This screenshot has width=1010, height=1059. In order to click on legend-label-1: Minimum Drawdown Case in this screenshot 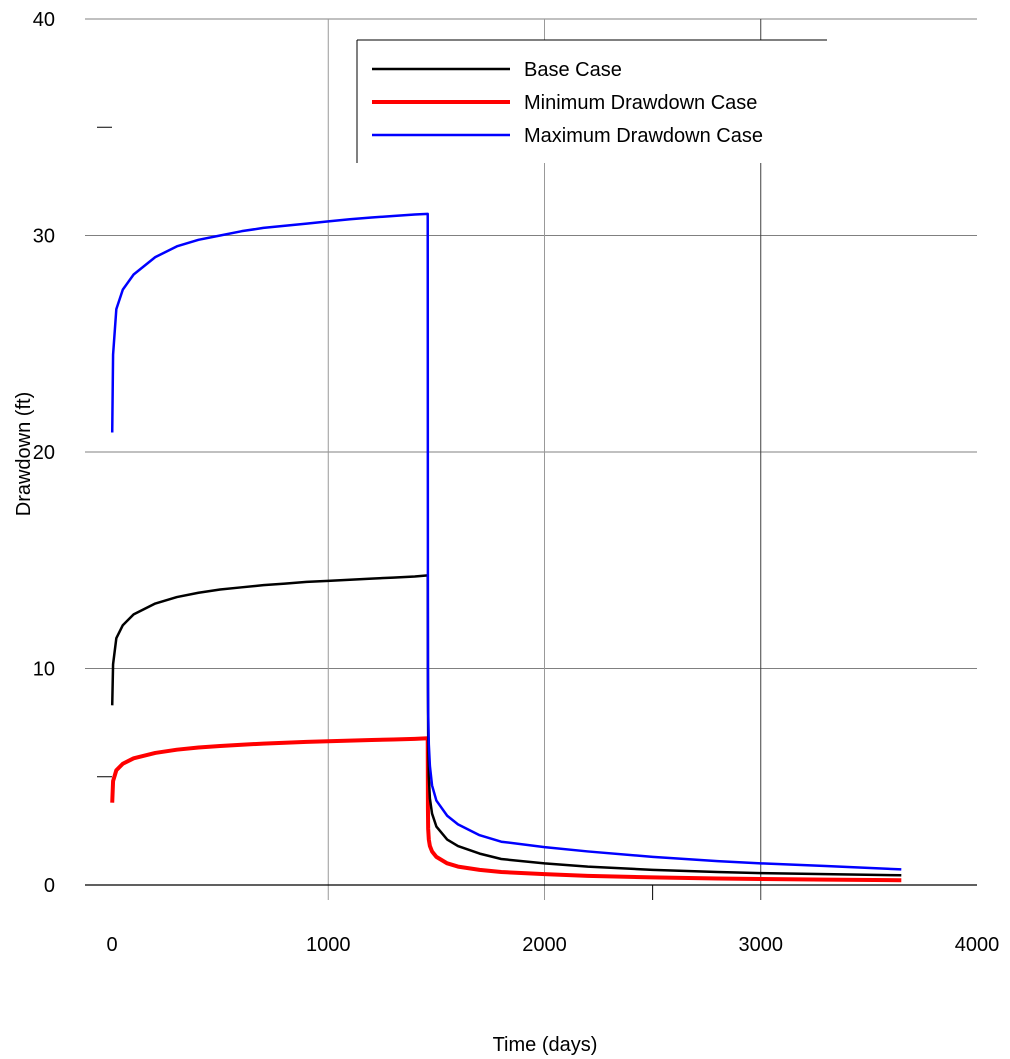, I will do `click(640, 103)`.